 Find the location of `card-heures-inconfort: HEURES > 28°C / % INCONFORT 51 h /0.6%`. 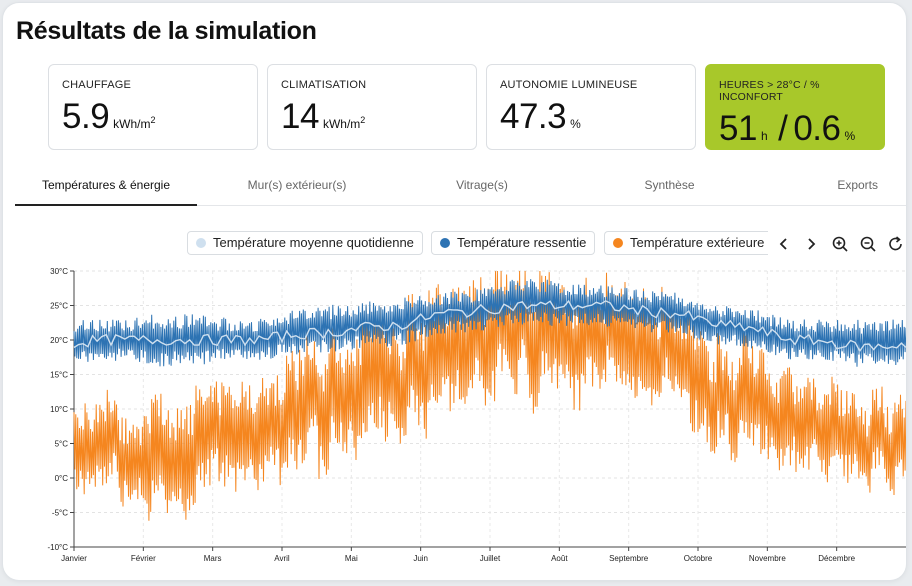

card-heures-inconfort: HEURES > 28°C / % INCONFORT 51 h /0.6% is located at coordinates (795, 107).